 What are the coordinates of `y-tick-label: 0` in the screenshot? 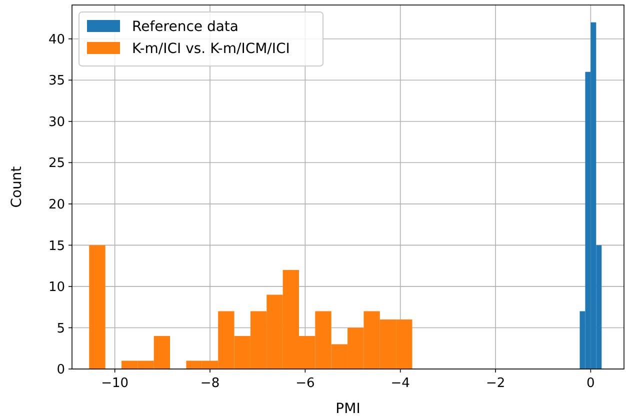 It's located at (60, 370).